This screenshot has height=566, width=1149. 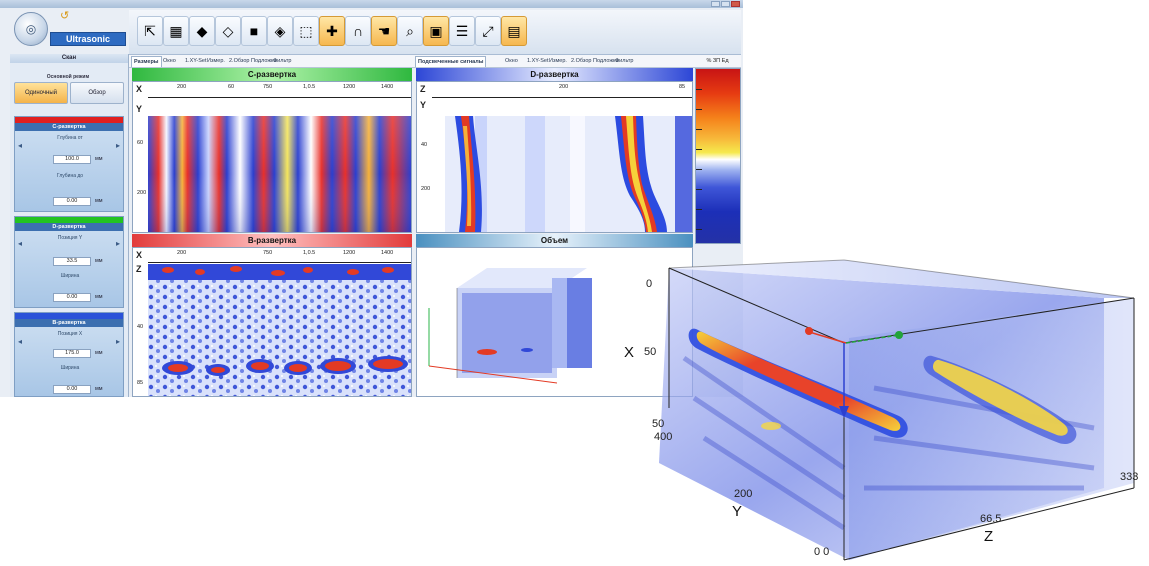 I want to click on cube-color-icon: ◈, so click(x=280, y=30).